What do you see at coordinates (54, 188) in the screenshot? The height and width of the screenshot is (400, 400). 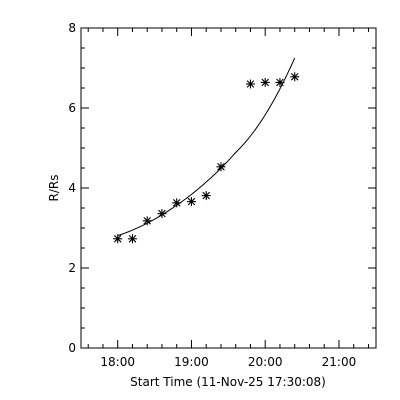 I see `y-axis-label: R/Rs` at bounding box center [54, 188].